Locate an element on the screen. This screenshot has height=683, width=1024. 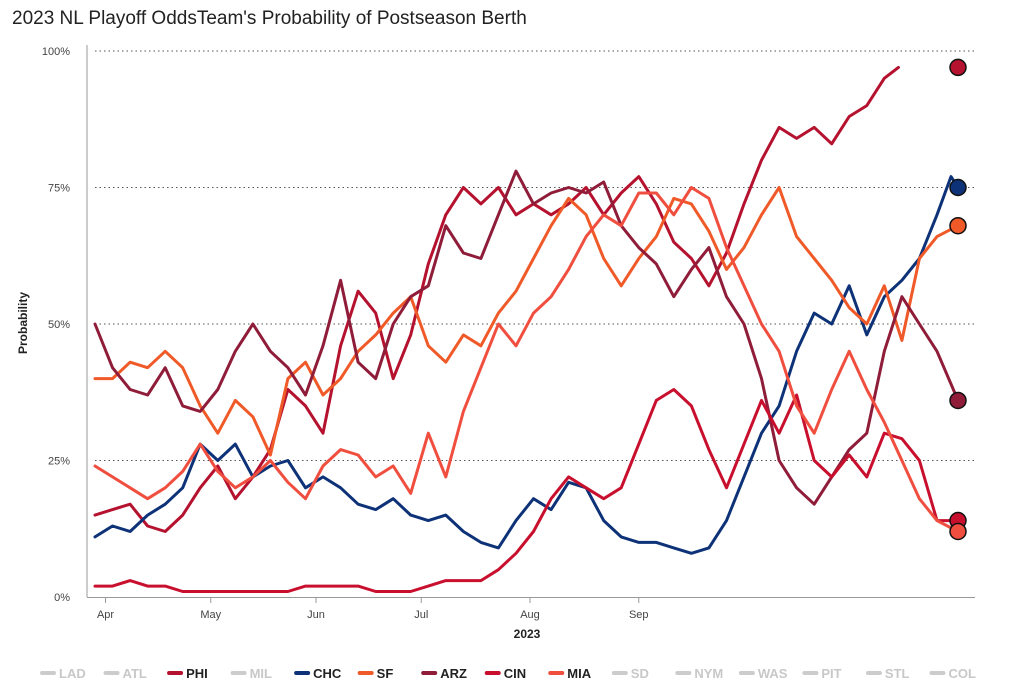
legend-item-chc: CHC is located at coordinates (318, 673).